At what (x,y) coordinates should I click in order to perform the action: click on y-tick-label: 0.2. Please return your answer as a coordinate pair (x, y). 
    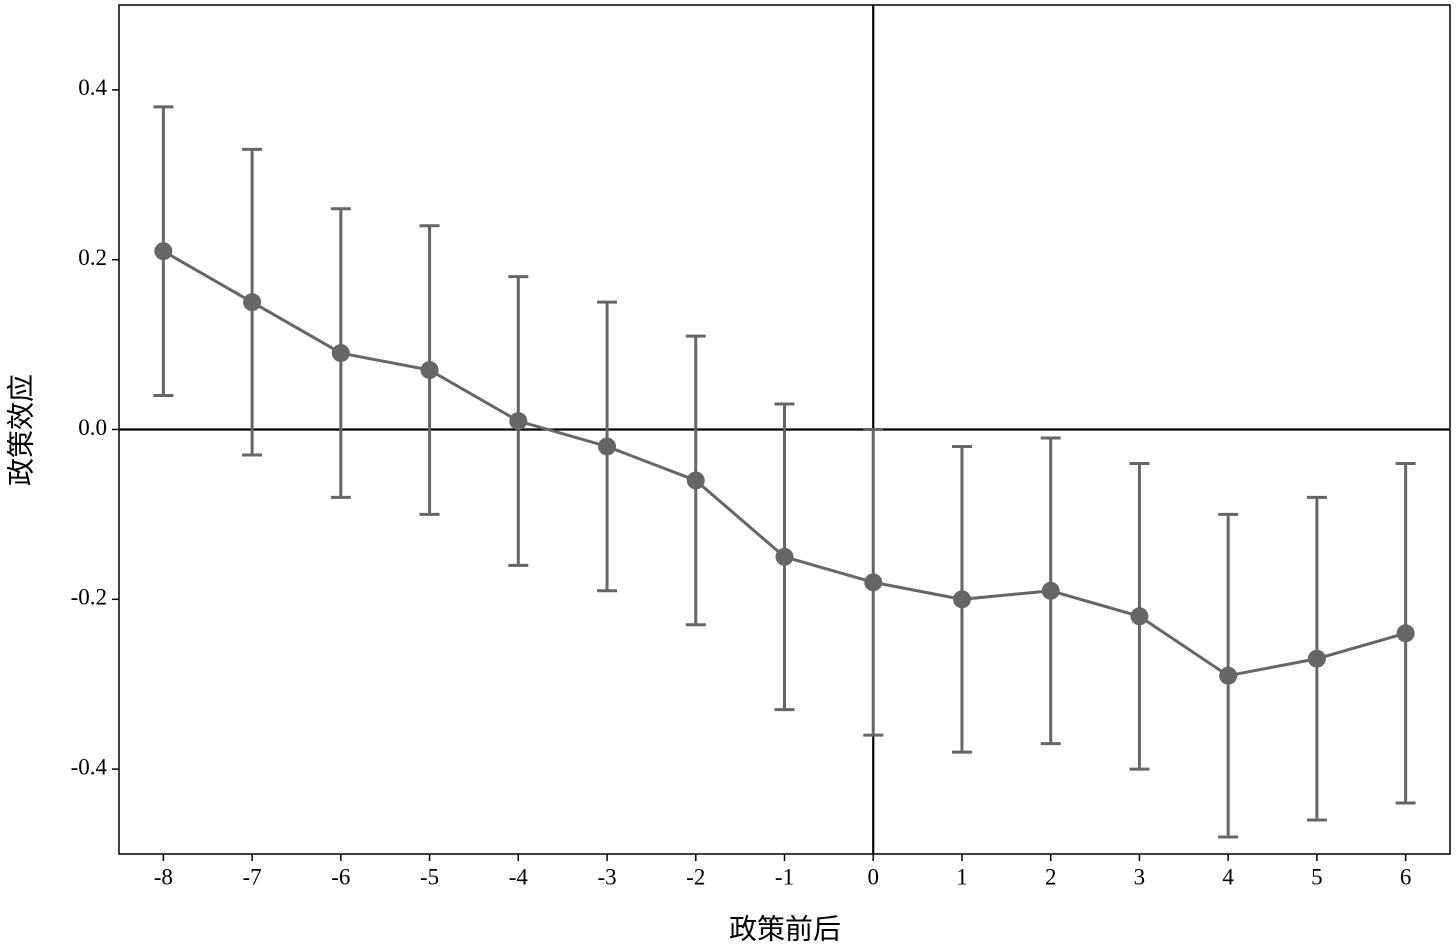
    Looking at the image, I should click on (92, 257).